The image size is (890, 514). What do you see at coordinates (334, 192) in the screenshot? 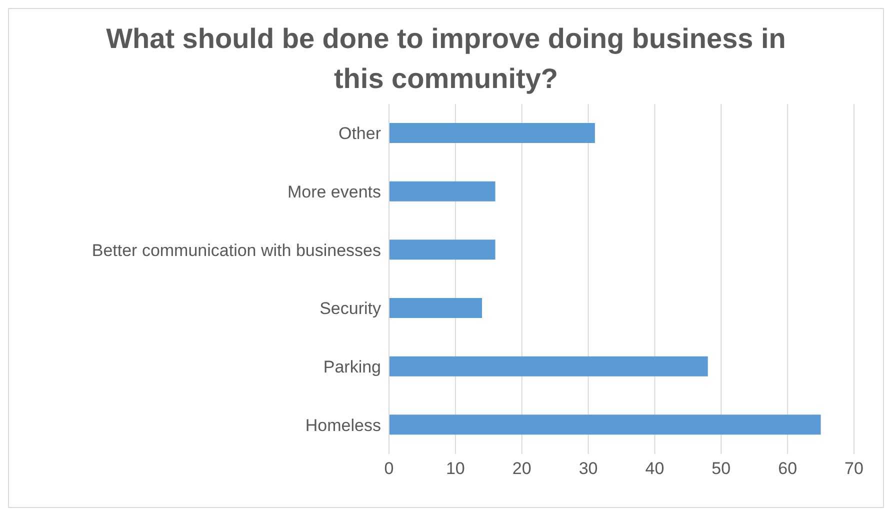
I see `y-tick-label: More events` at bounding box center [334, 192].